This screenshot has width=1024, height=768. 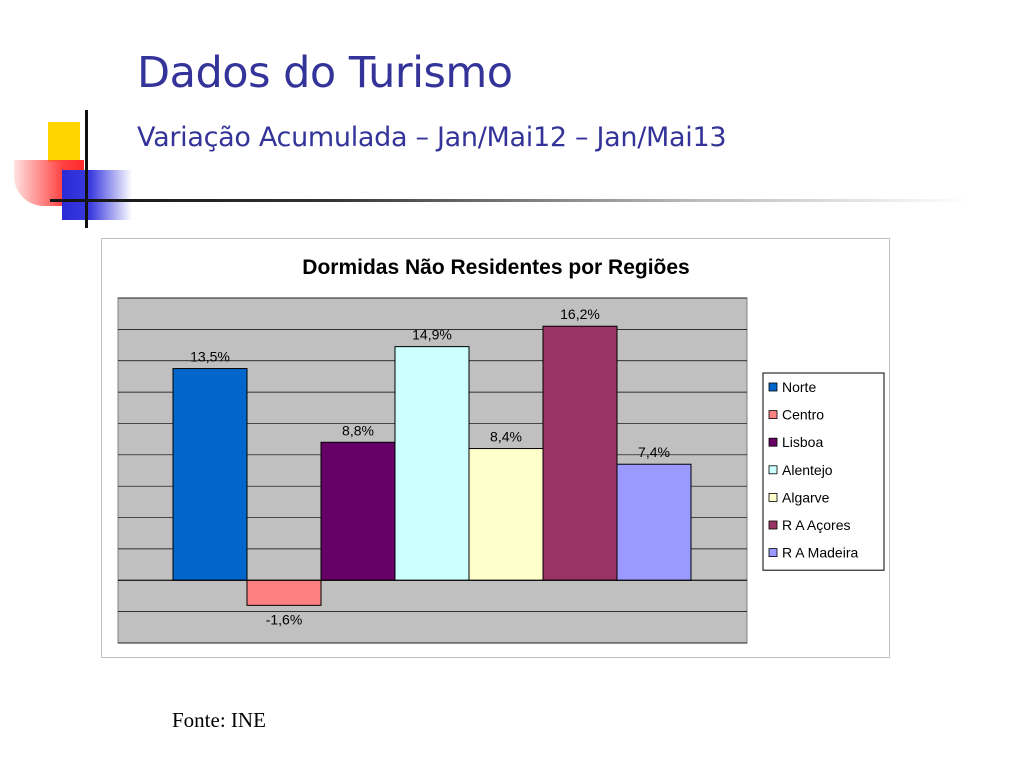 I want to click on data-label: 13,5%, so click(x=210, y=357).